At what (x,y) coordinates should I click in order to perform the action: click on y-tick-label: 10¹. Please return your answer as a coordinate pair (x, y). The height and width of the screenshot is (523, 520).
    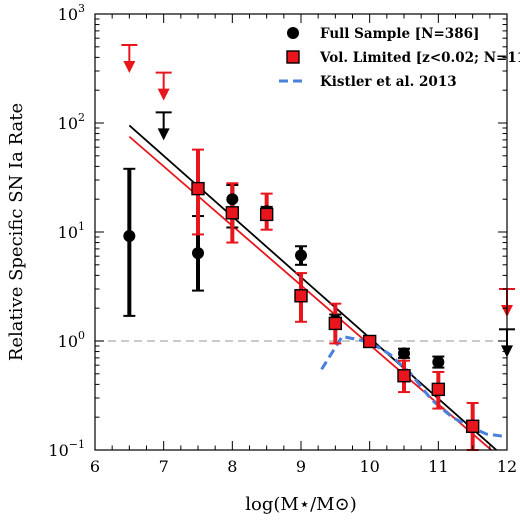
    Looking at the image, I should click on (71, 231).